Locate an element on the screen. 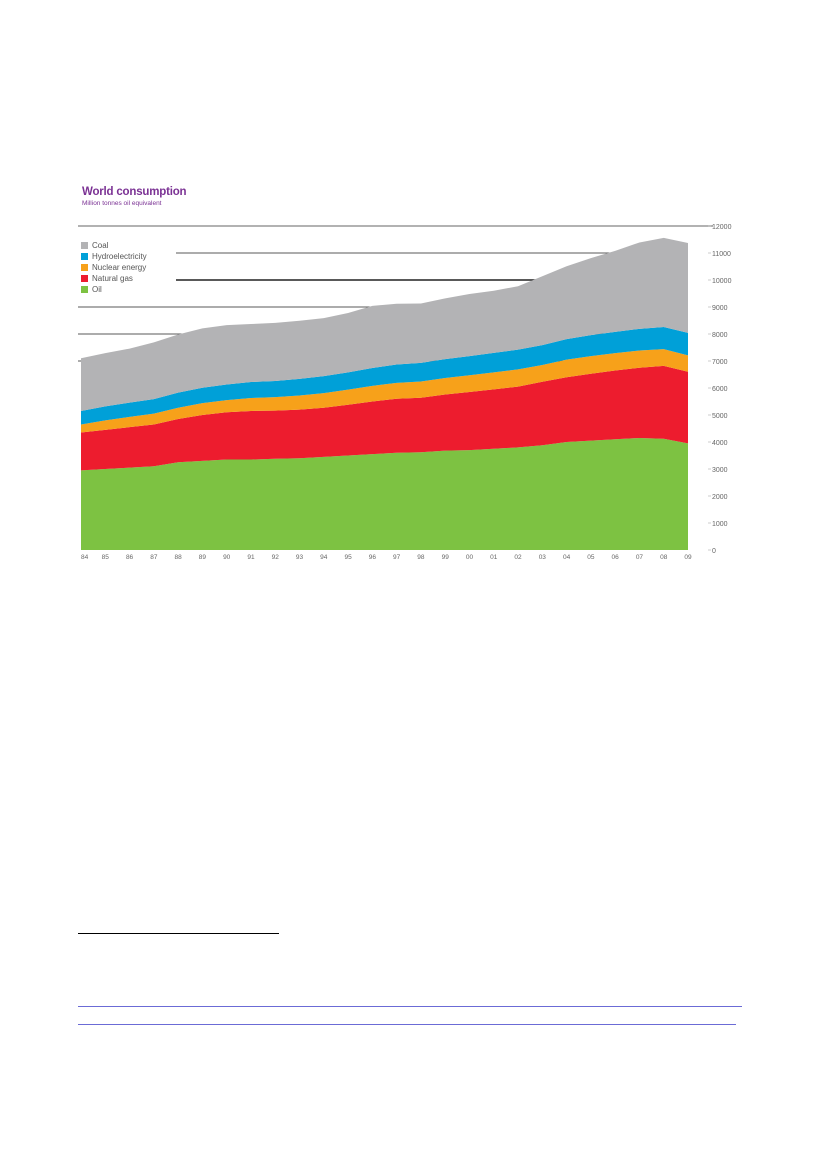 The height and width of the screenshot is (1169, 827). y-tick-label: 4000 is located at coordinates (720, 443).